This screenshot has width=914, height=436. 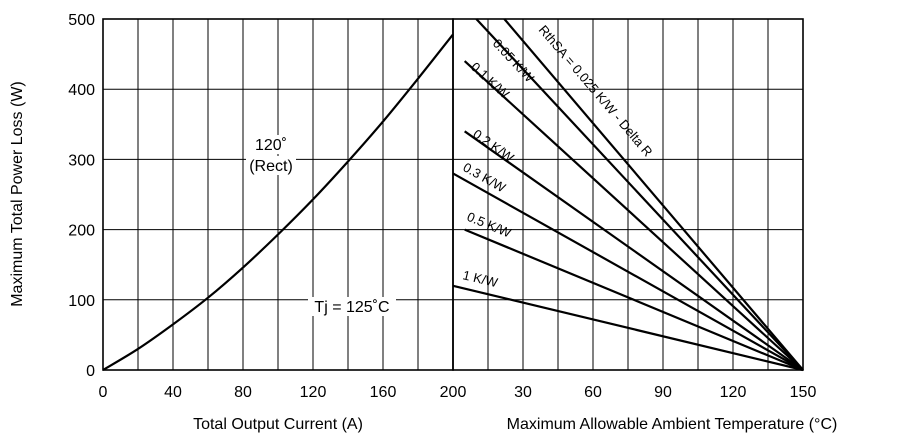 I want to click on annotation-text: 120˚, so click(x=271, y=145).